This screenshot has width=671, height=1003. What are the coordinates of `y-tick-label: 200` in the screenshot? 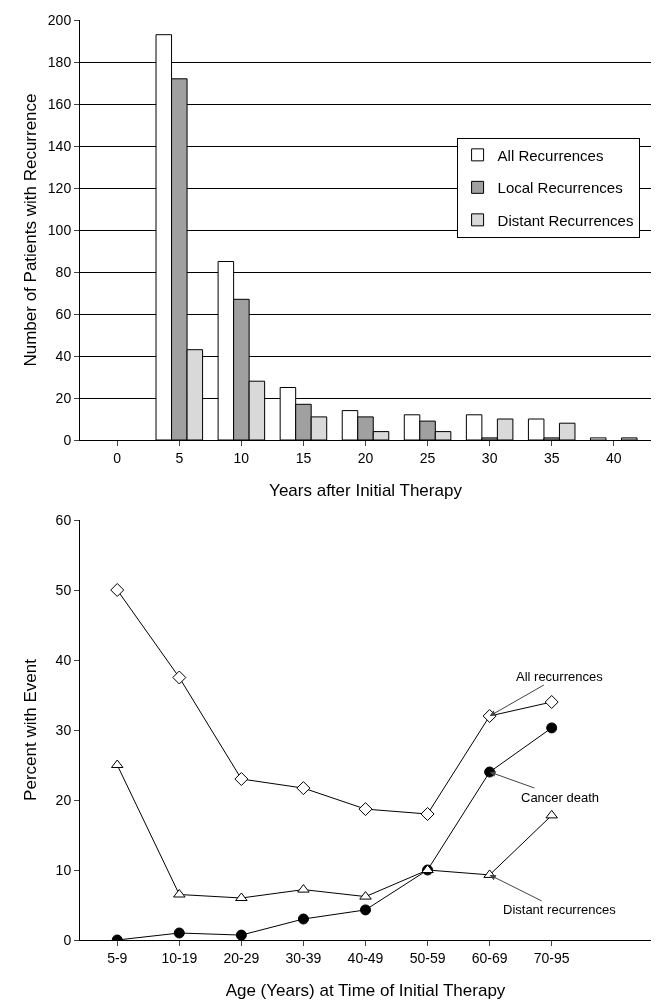 It's located at (59, 19).